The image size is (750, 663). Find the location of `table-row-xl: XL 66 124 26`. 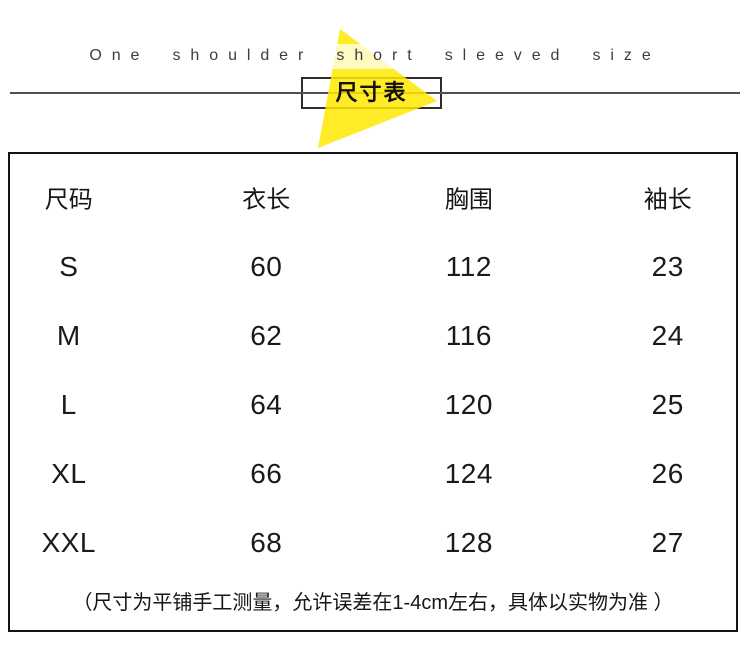

table-row-xl: XL 66 124 26 is located at coordinates (373, 473).